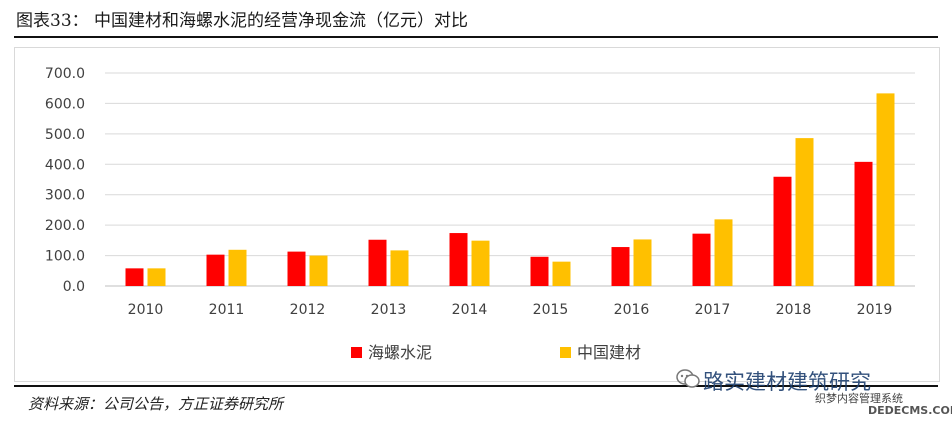  What do you see at coordinates (723, 252) in the screenshot?
I see `bar-cnbm-2017` at bounding box center [723, 252].